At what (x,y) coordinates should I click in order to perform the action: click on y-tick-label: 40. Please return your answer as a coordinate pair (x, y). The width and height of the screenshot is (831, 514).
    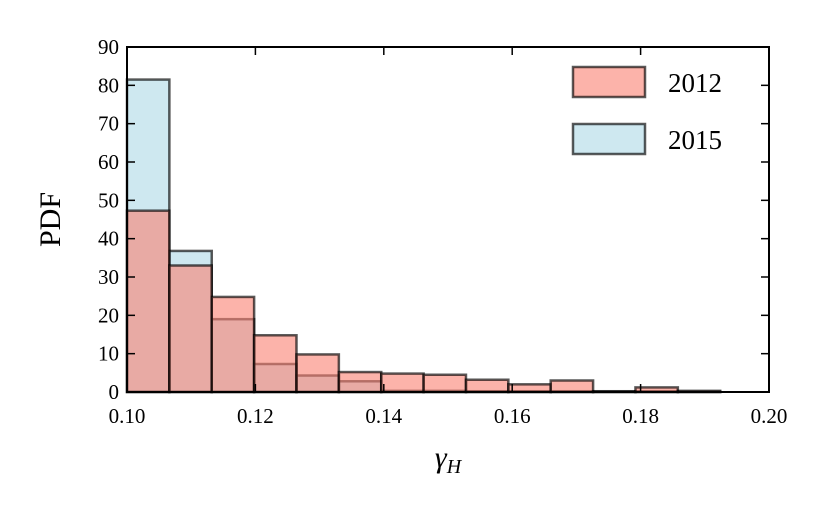
    Looking at the image, I should click on (108, 239).